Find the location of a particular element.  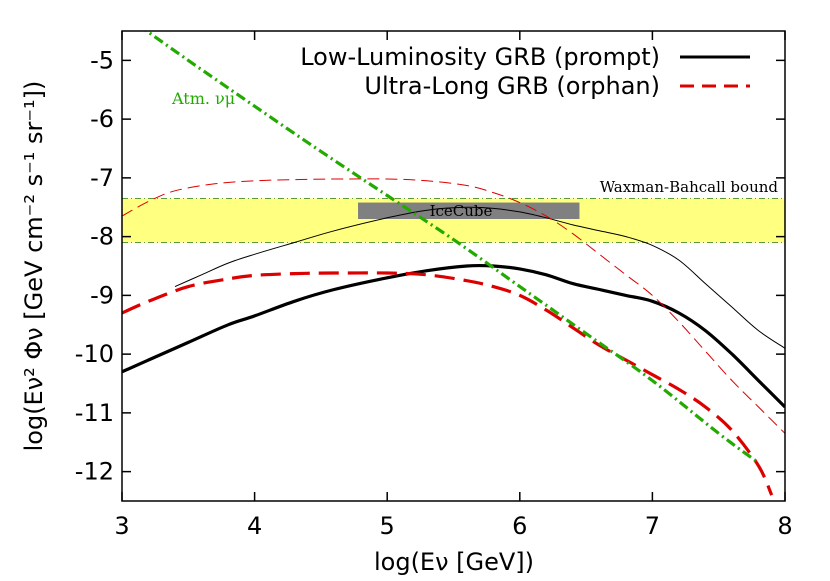

x-tick-label: 4 is located at coordinates (254, 526).